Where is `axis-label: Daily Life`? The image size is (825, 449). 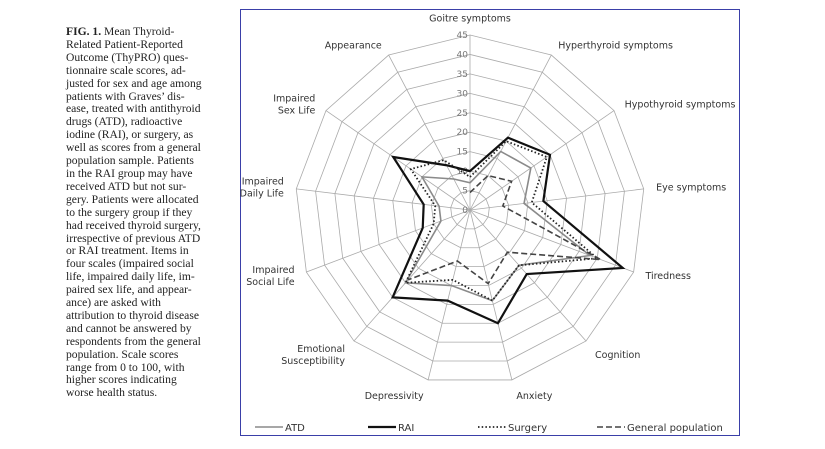 axis-label: Daily Life is located at coordinates (262, 194).